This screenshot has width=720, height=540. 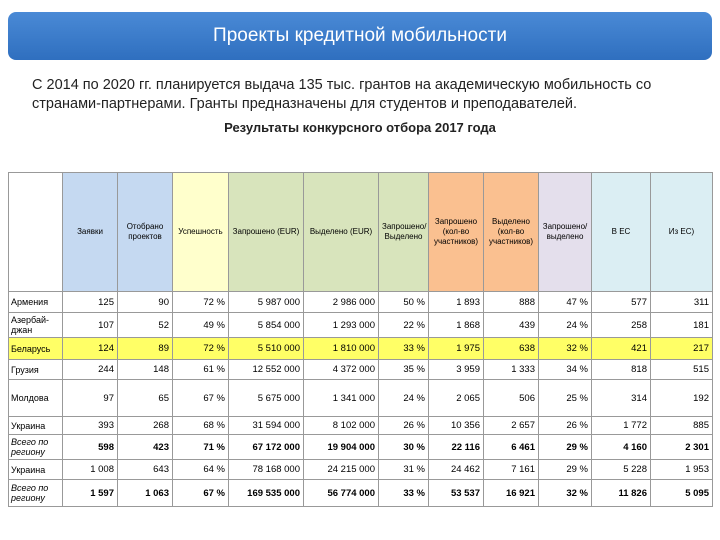 What do you see at coordinates (341, 398) in the screenshot?
I see `cell: 1 341 000` at bounding box center [341, 398].